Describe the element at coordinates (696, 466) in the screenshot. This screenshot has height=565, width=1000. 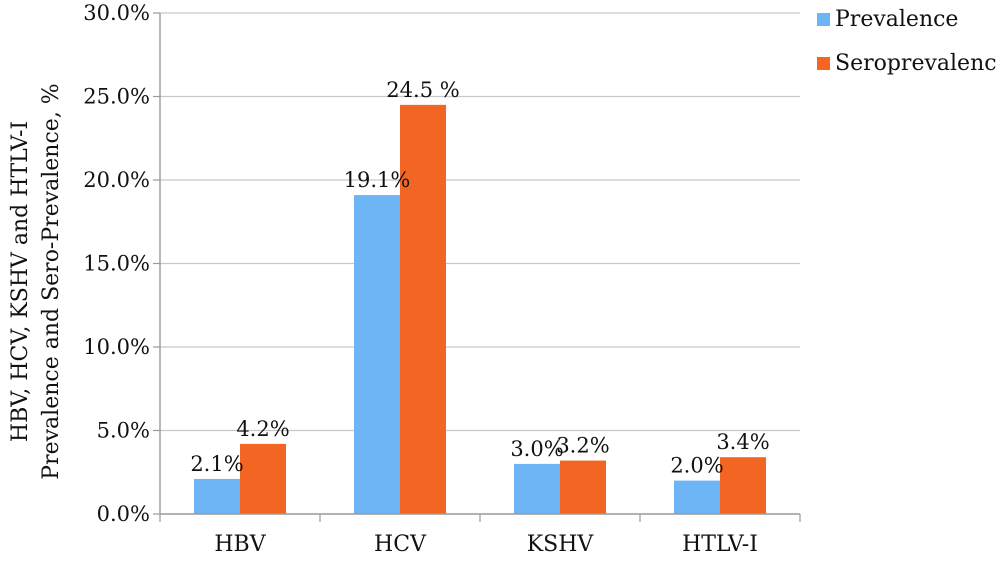
I see `data-label: 2.0%` at that location.